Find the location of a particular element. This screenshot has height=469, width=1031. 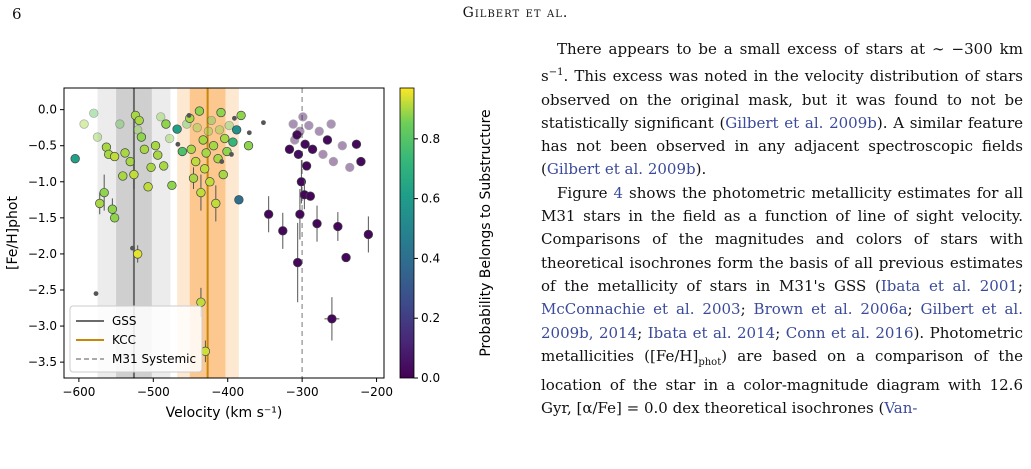

citation-link: McConnachie et al. 2003 is located at coordinates (641, 309).